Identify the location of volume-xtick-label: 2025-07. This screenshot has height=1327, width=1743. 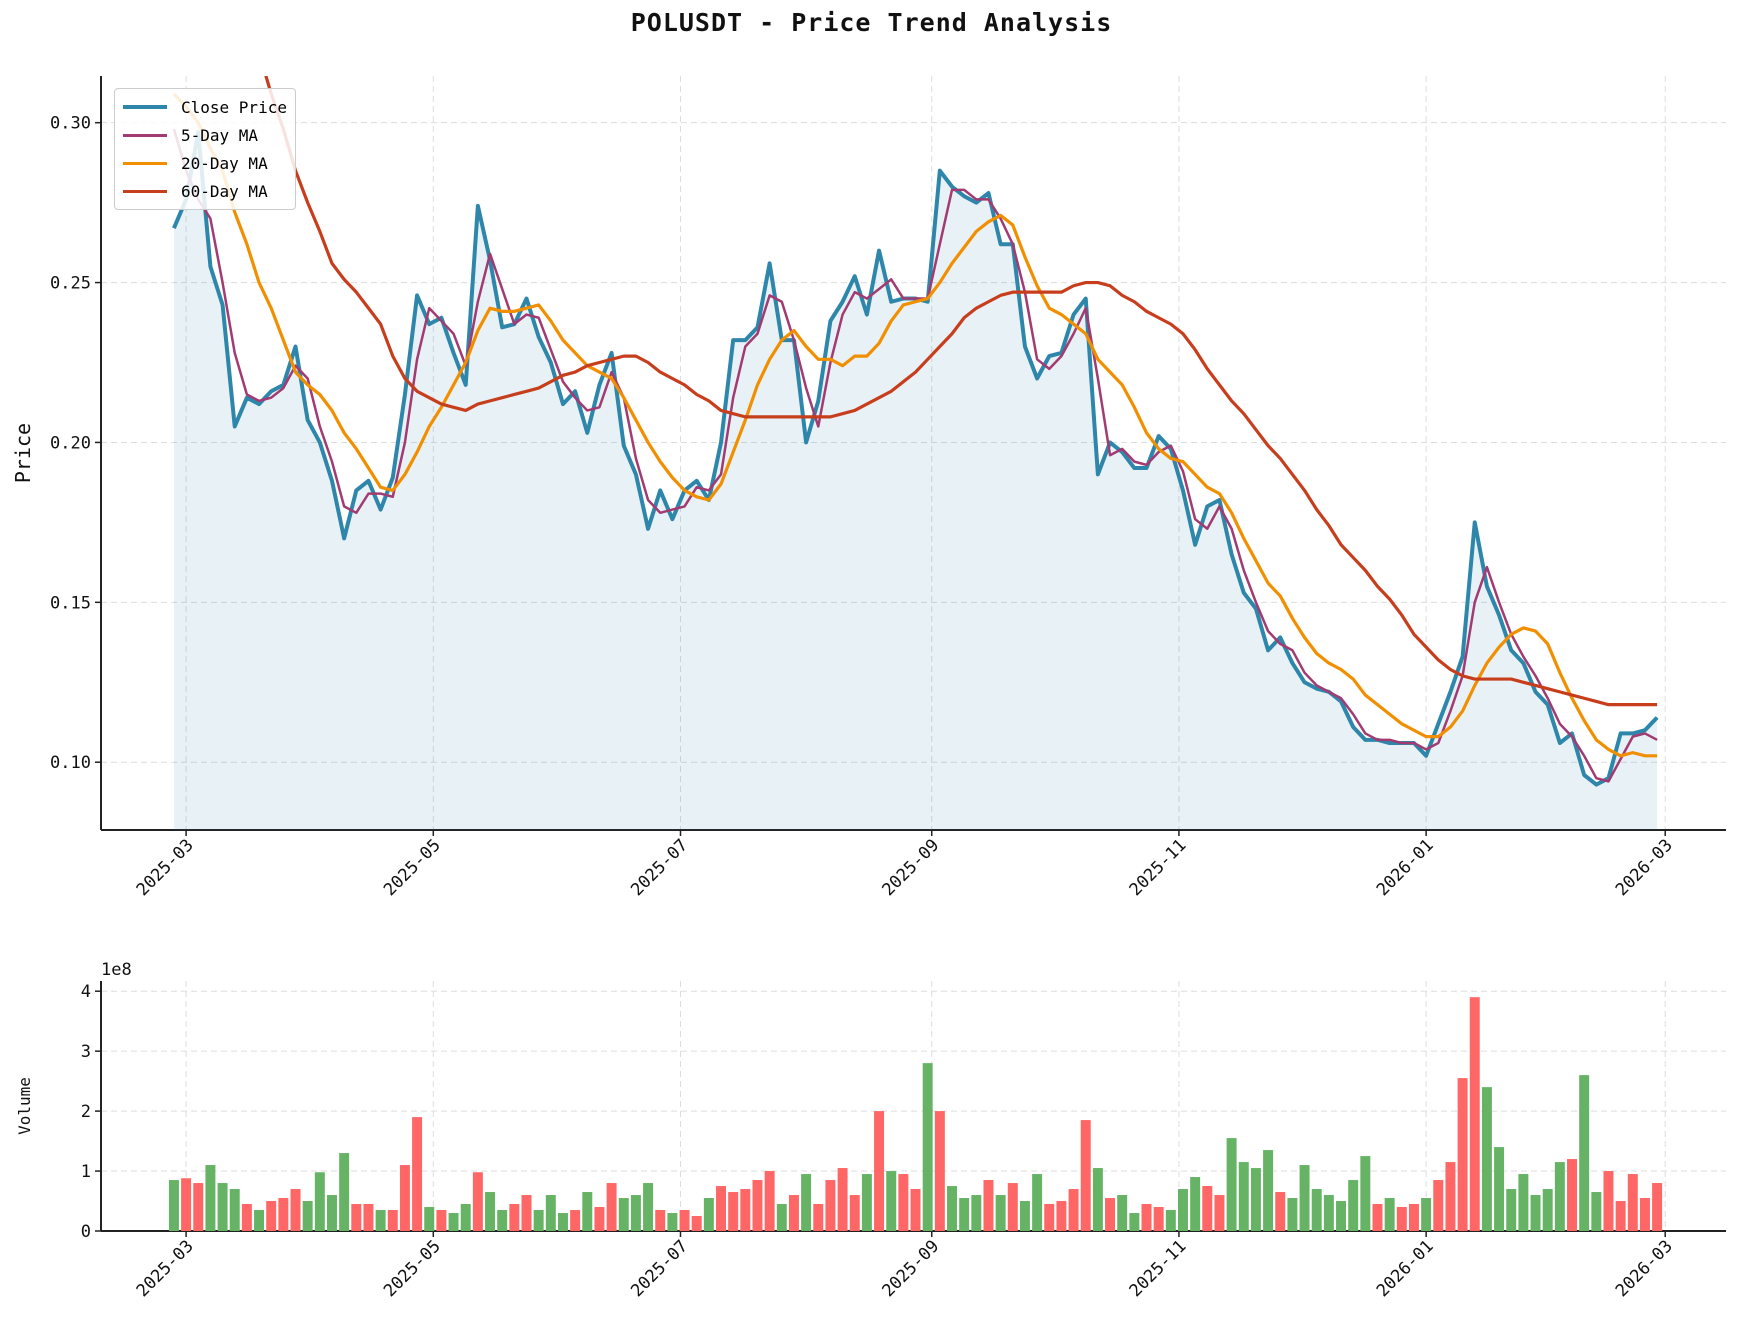
(659, 1268).